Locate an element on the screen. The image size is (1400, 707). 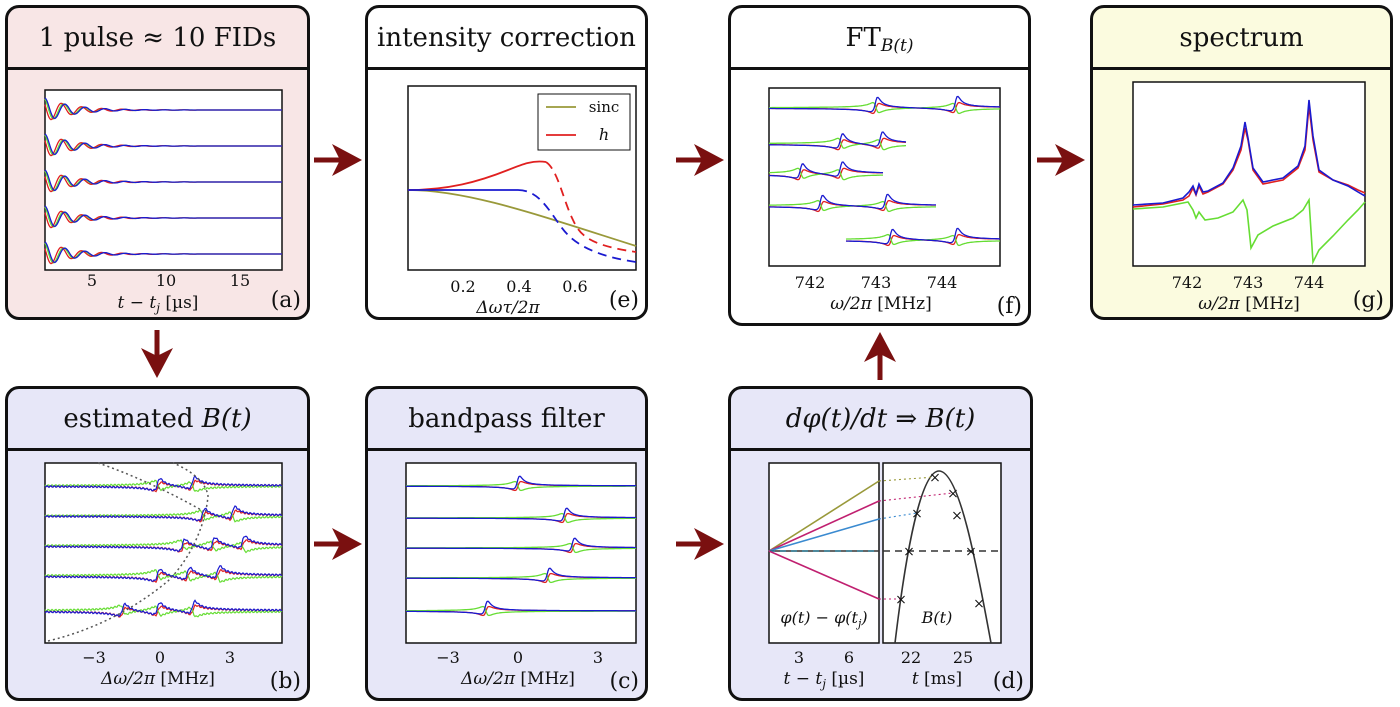
panel-g-plot: 742 743 744 ω/2π [MHz] is located at coordinates (1241, 193).